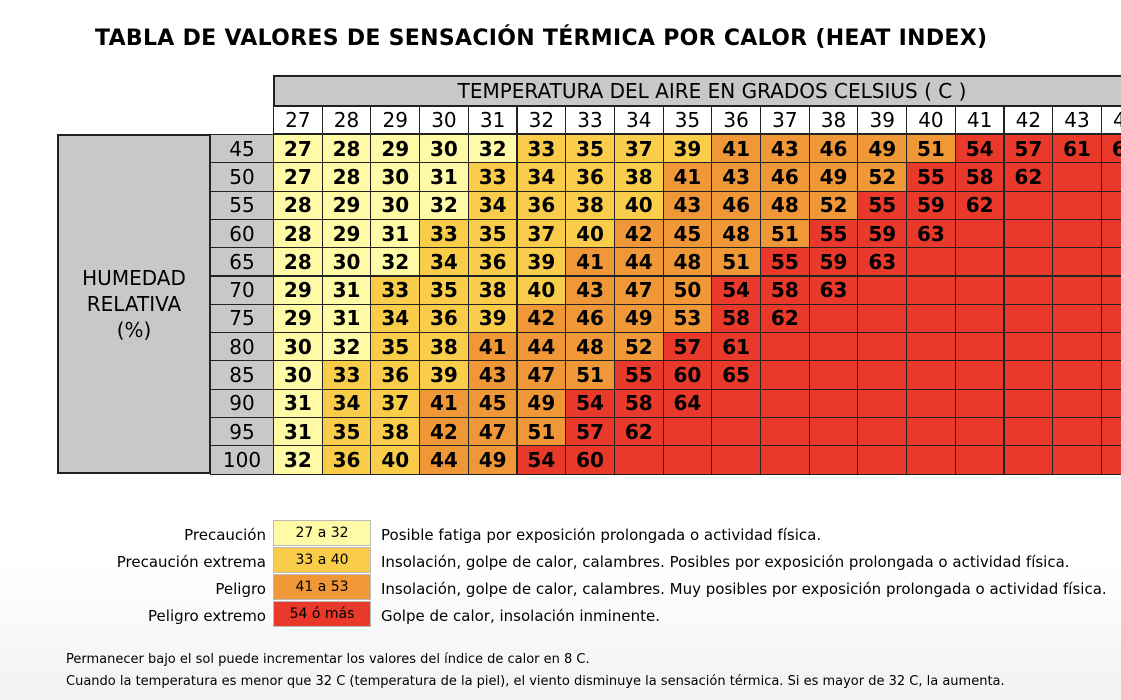 Image resolution: width=1121 pixels, height=700 pixels. What do you see at coordinates (240, 589) in the screenshot?
I see `legend-name-peligro: Peligro` at bounding box center [240, 589].